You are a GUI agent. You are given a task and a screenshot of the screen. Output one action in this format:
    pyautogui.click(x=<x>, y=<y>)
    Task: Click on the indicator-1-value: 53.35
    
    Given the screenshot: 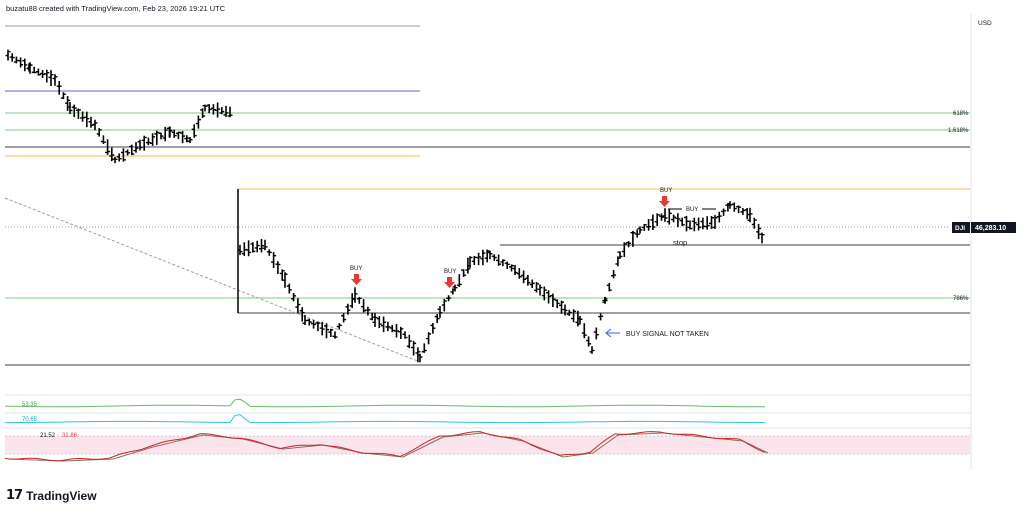 What is the action you would take?
    pyautogui.click(x=30, y=405)
    